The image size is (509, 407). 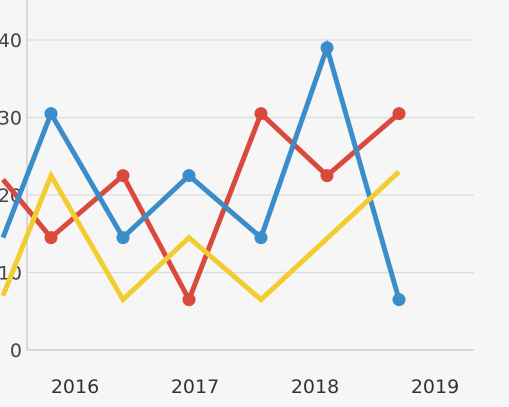 What do you see at coordinates (435, 387) in the screenshot?
I see `x-tick-label: 2019` at bounding box center [435, 387].